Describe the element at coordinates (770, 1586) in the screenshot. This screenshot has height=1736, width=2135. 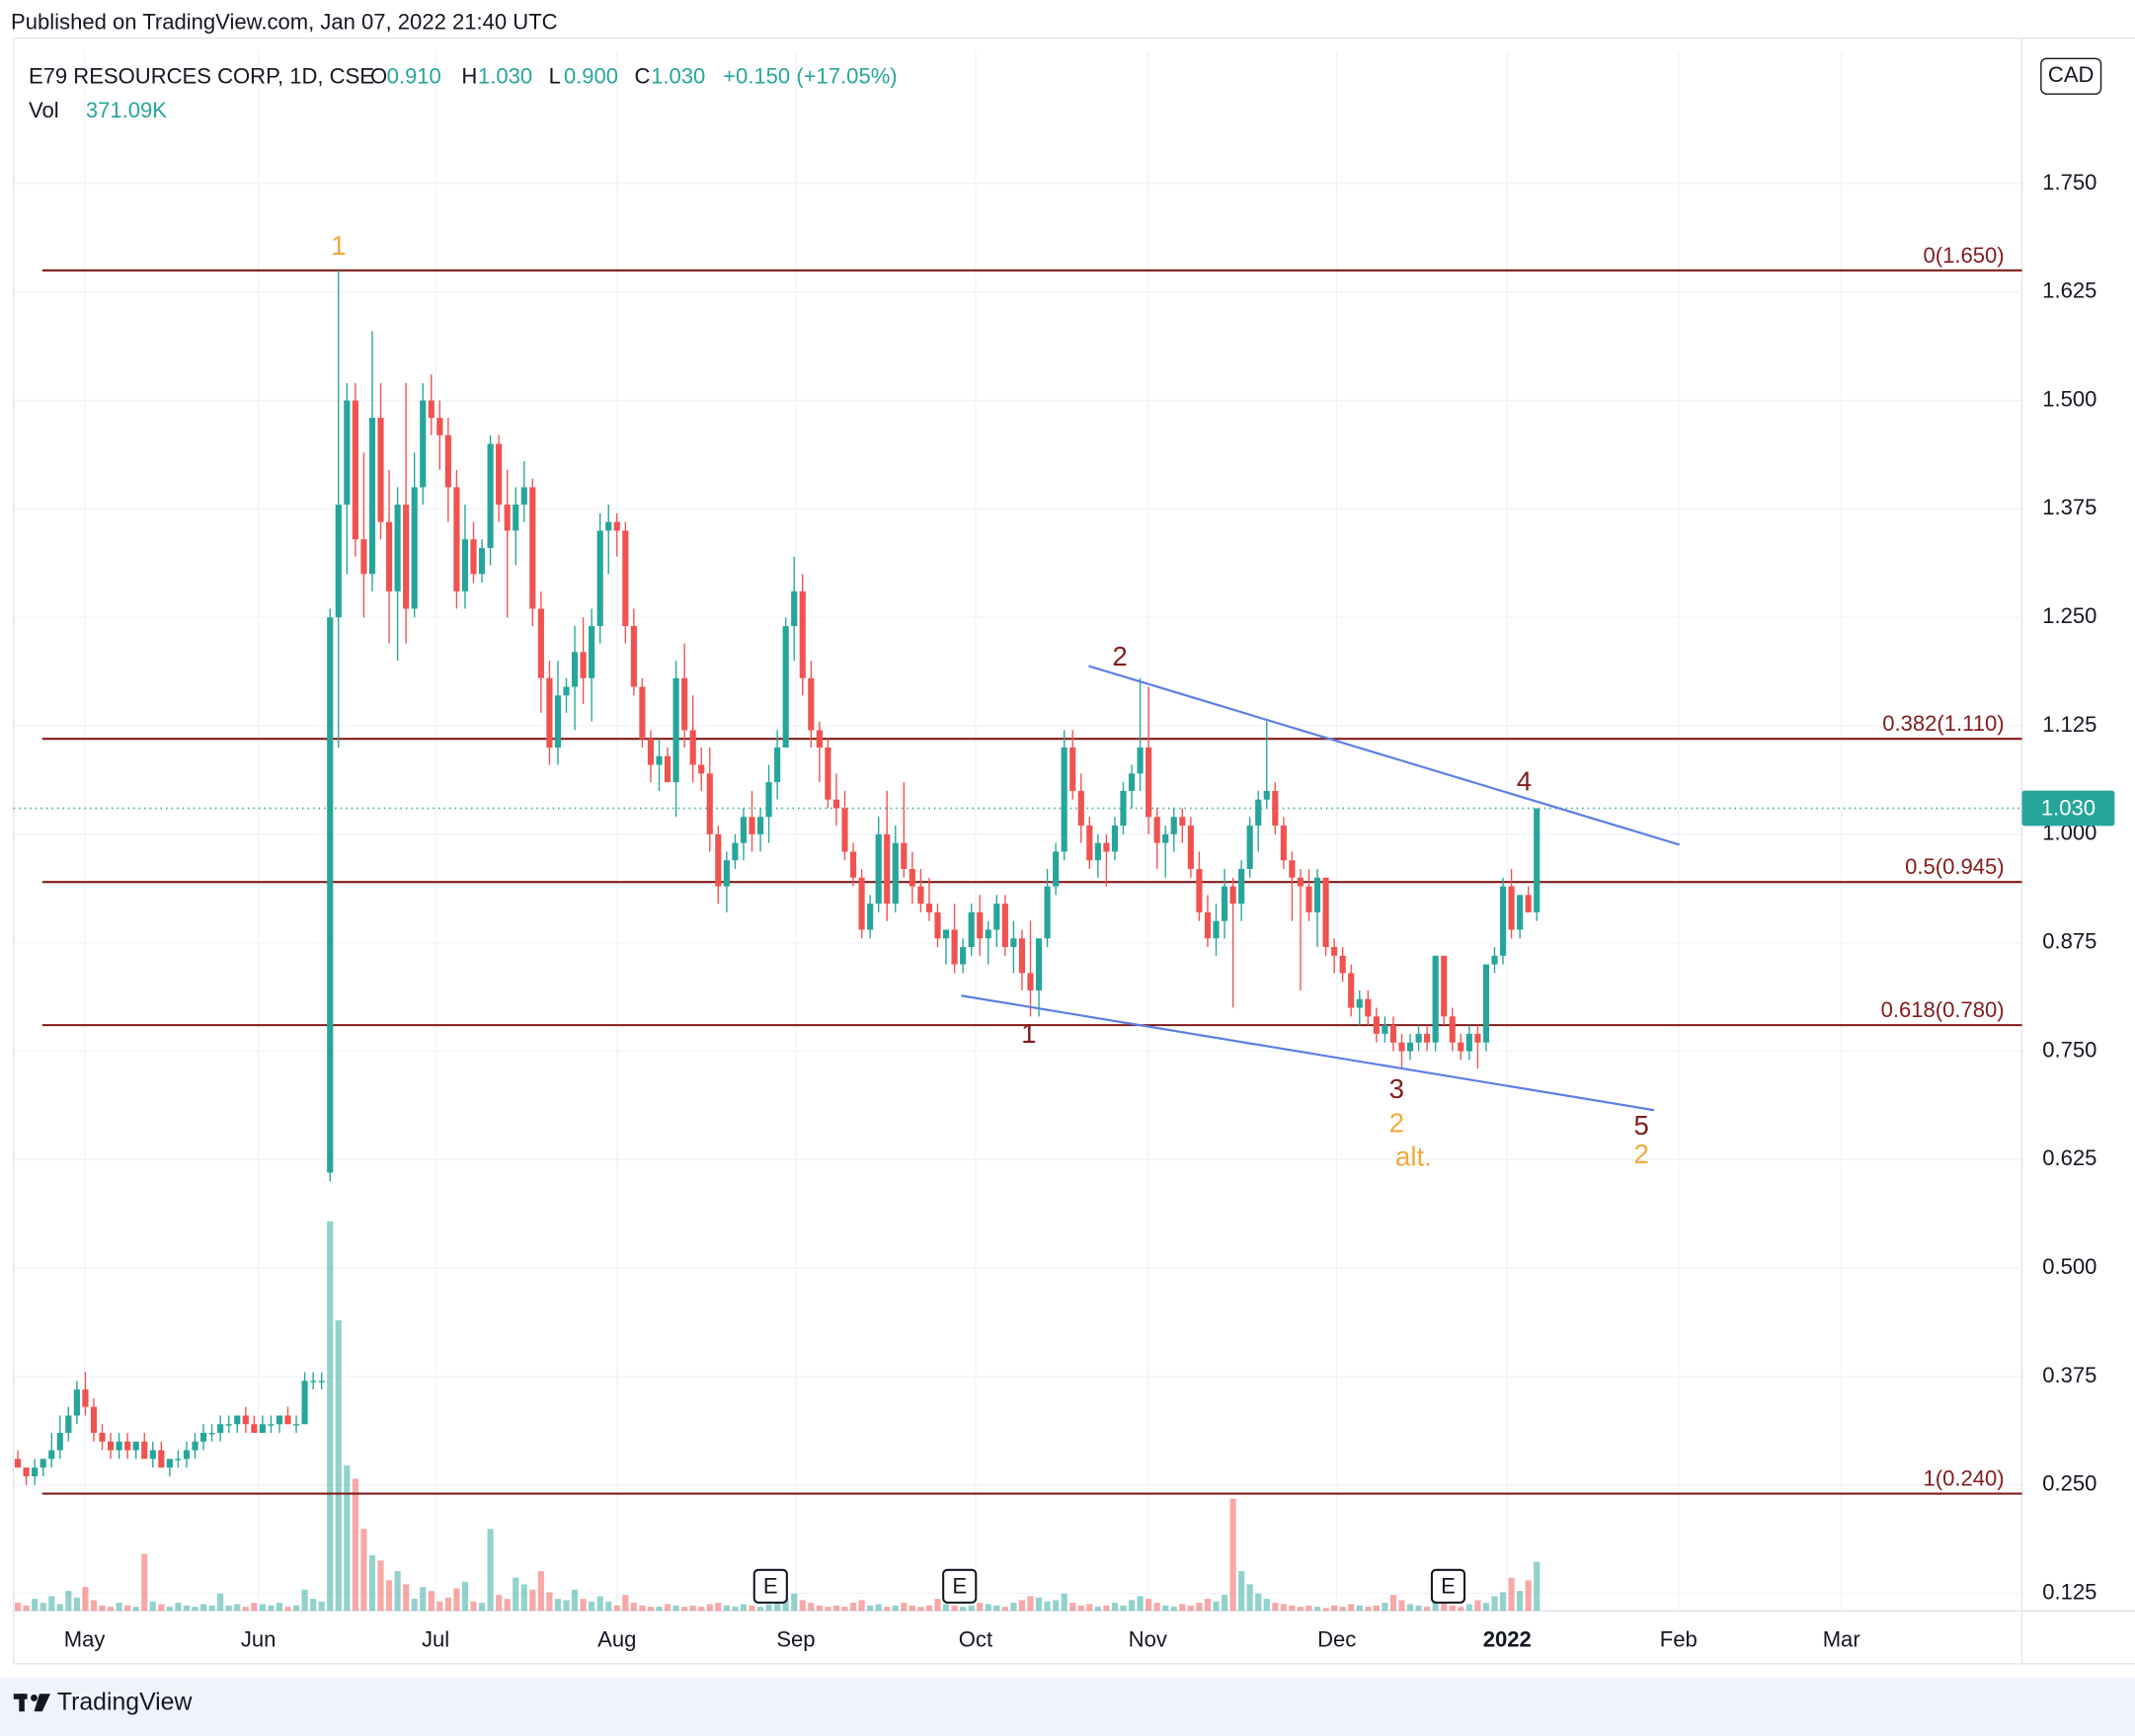
I see `earnings-marker` at that location.